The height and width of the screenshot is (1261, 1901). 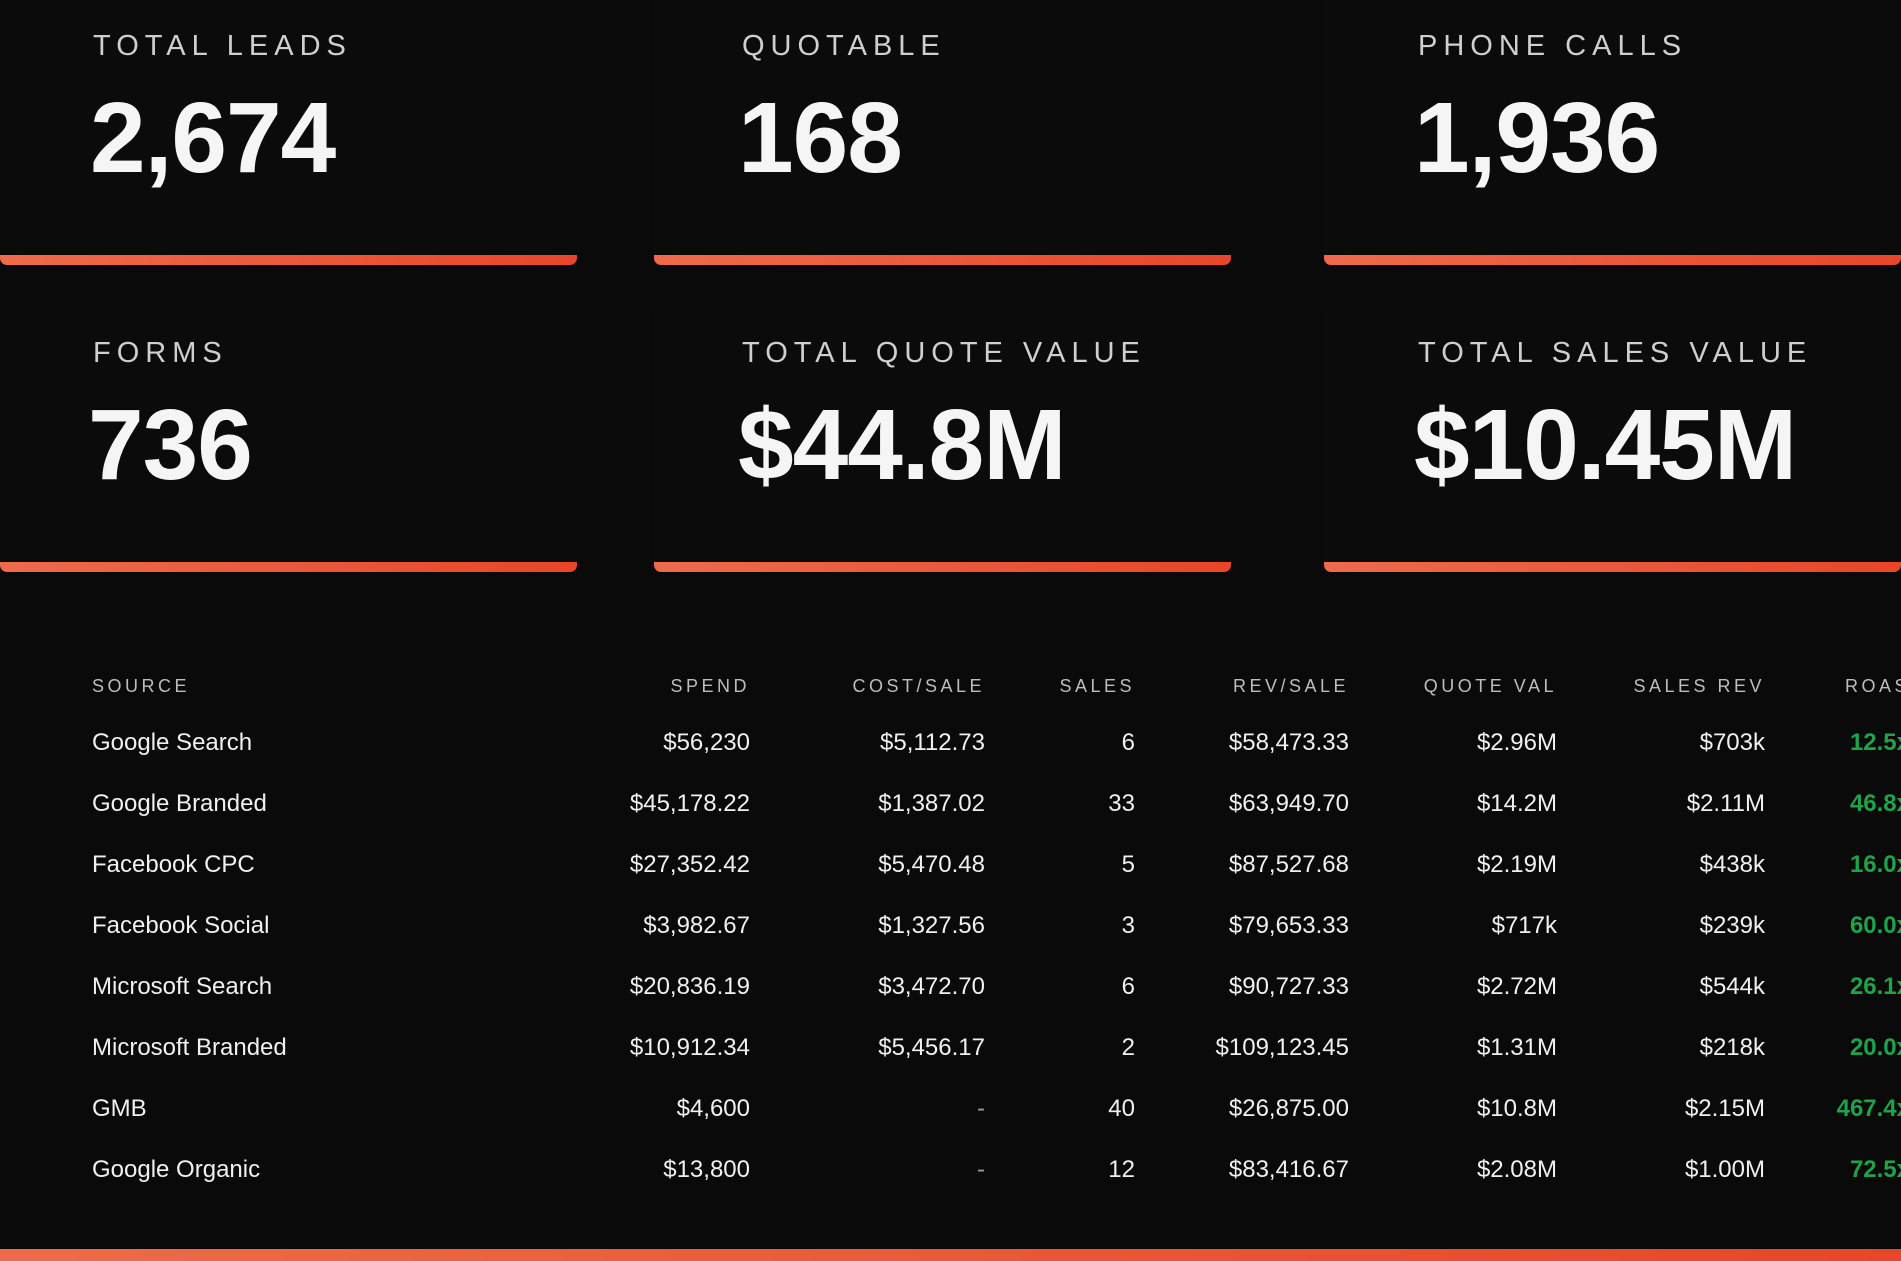 What do you see at coordinates (213, 138) in the screenshot?
I see `kpi-value: 2,674` at bounding box center [213, 138].